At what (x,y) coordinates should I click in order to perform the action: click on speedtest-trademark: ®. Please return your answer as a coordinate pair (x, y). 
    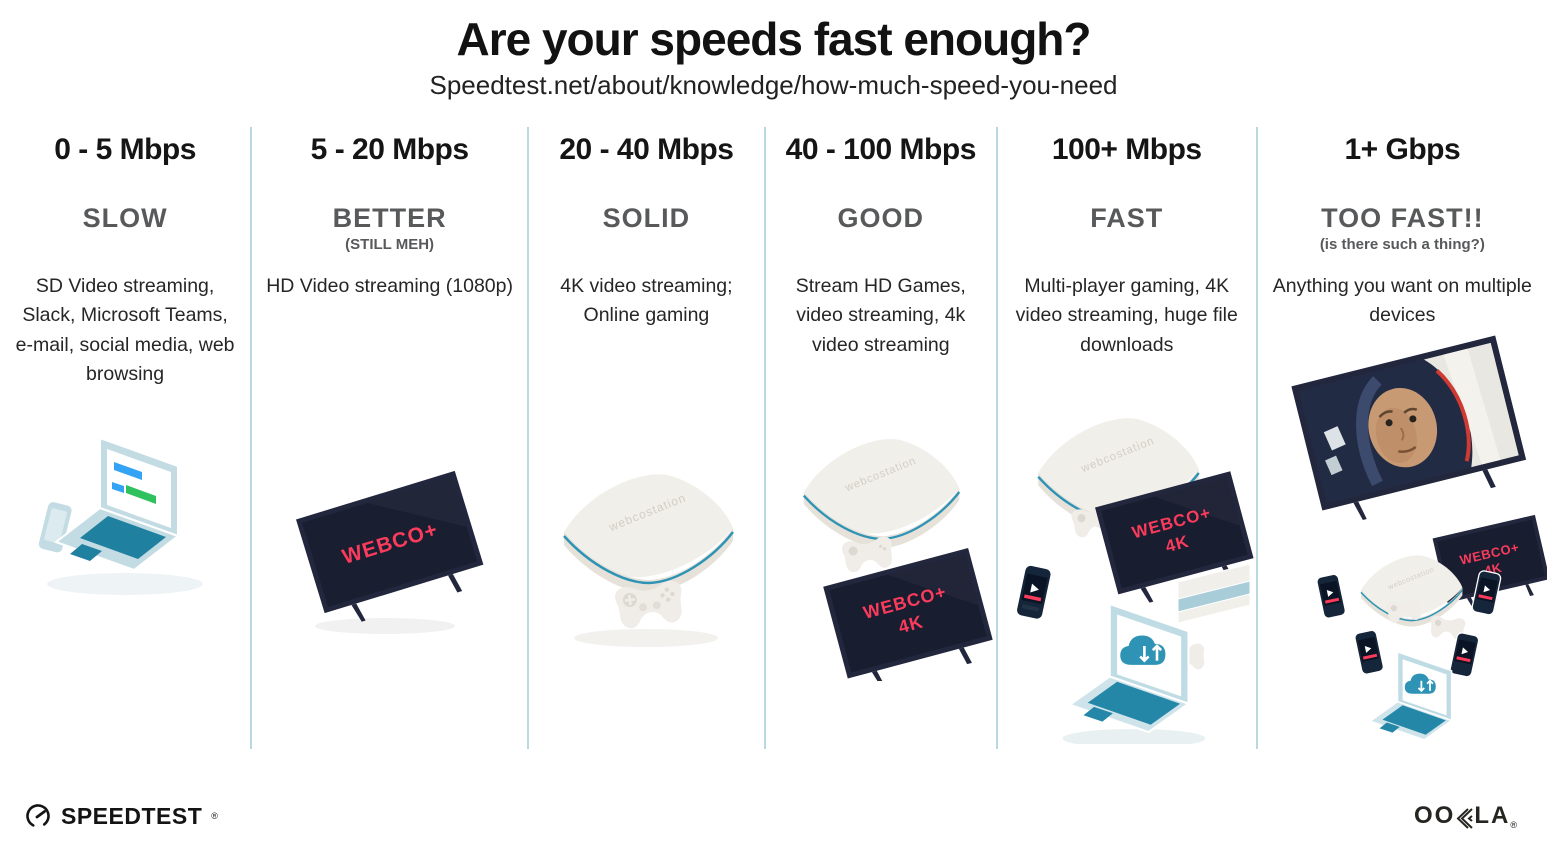
    Looking at the image, I should click on (214, 816).